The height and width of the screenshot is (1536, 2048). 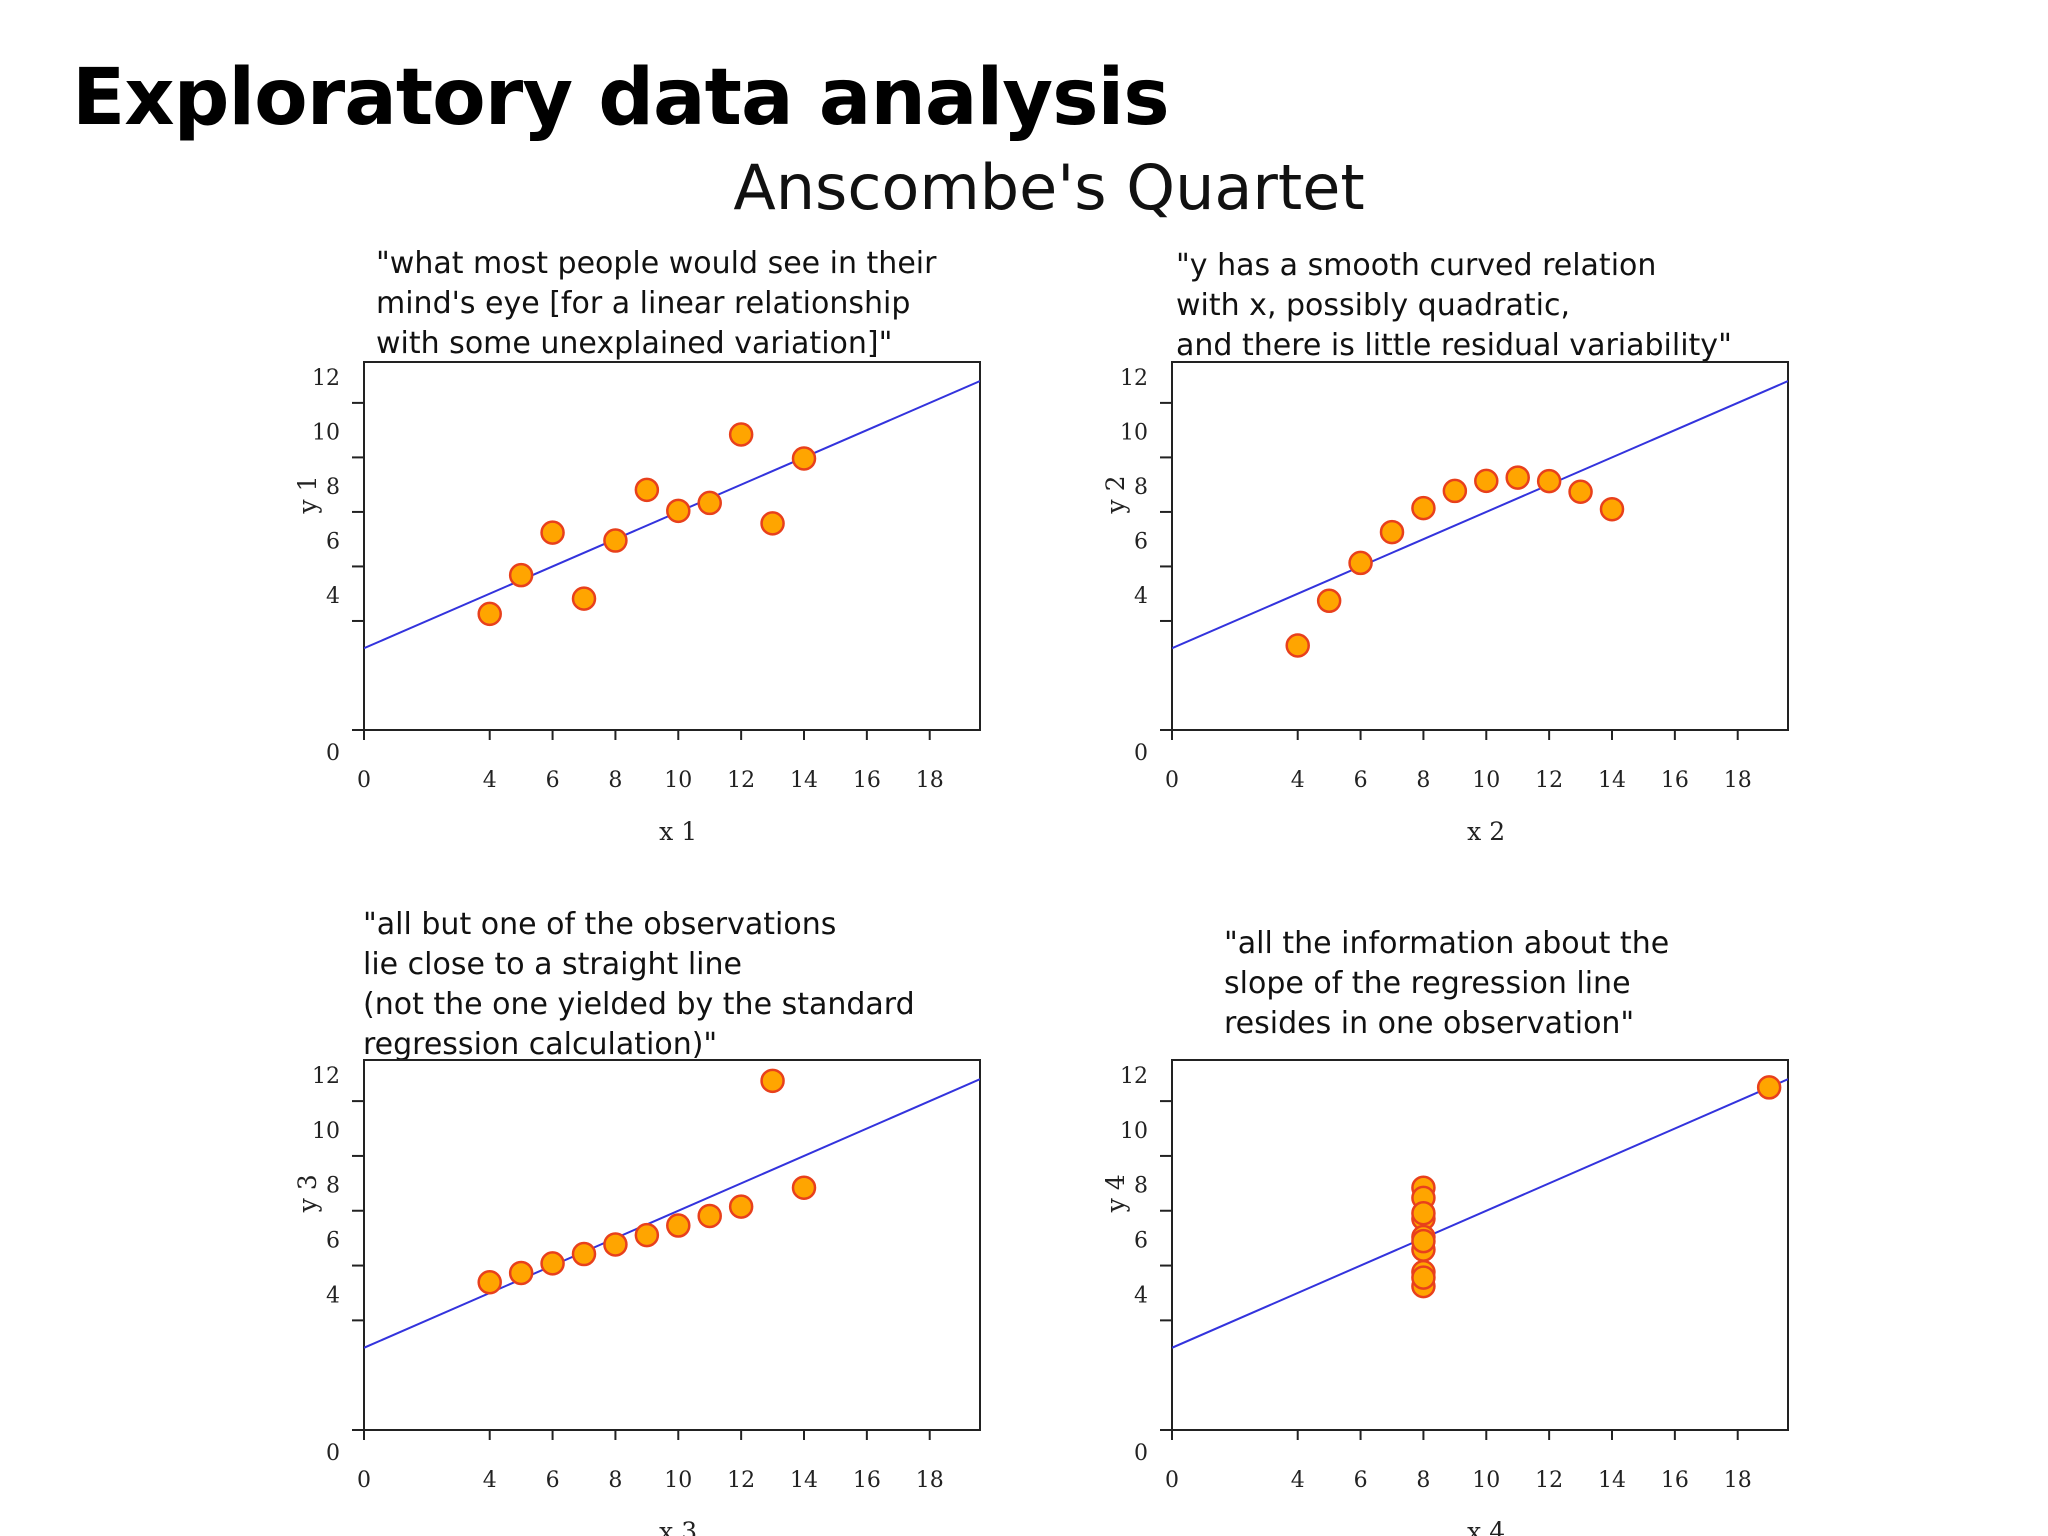 I want to click on x-axis-label: x 1, so click(x=678, y=831).